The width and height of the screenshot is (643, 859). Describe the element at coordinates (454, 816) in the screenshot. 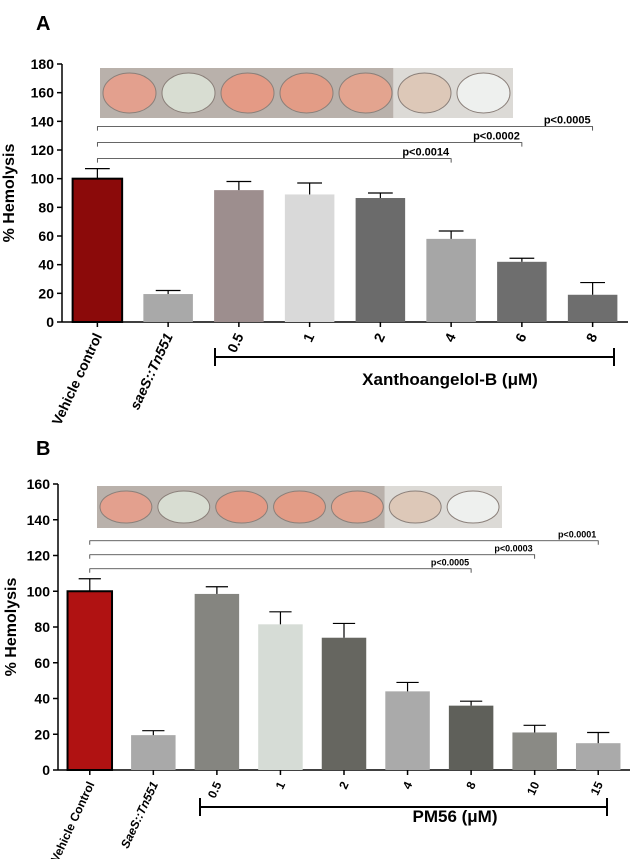

I see `group-label: PM56 (μM)` at that location.